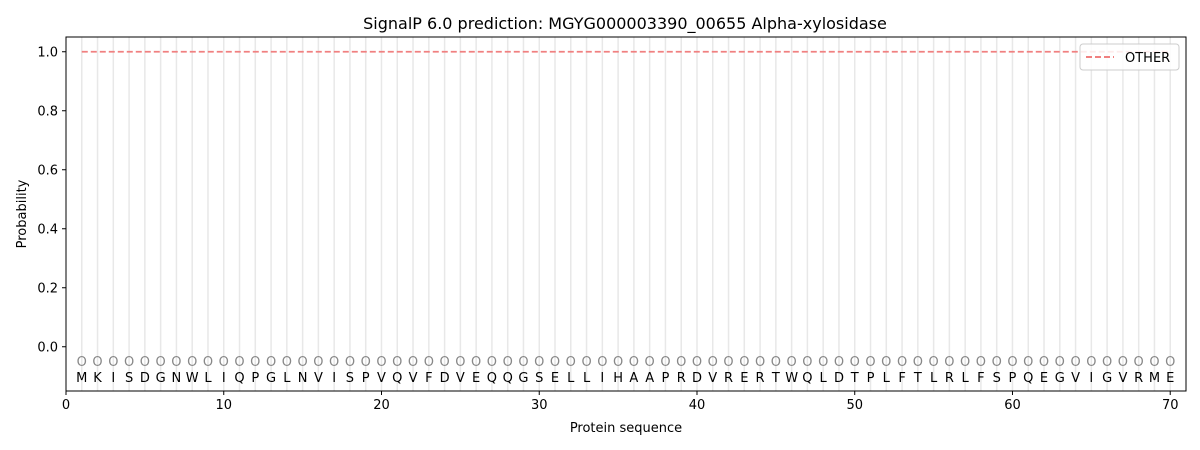 This screenshot has height=450, width=1200. What do you see at coordinates (618, 378) in the screenshot?
I see `sequence-letter: H` at bounding box center [618, 378].